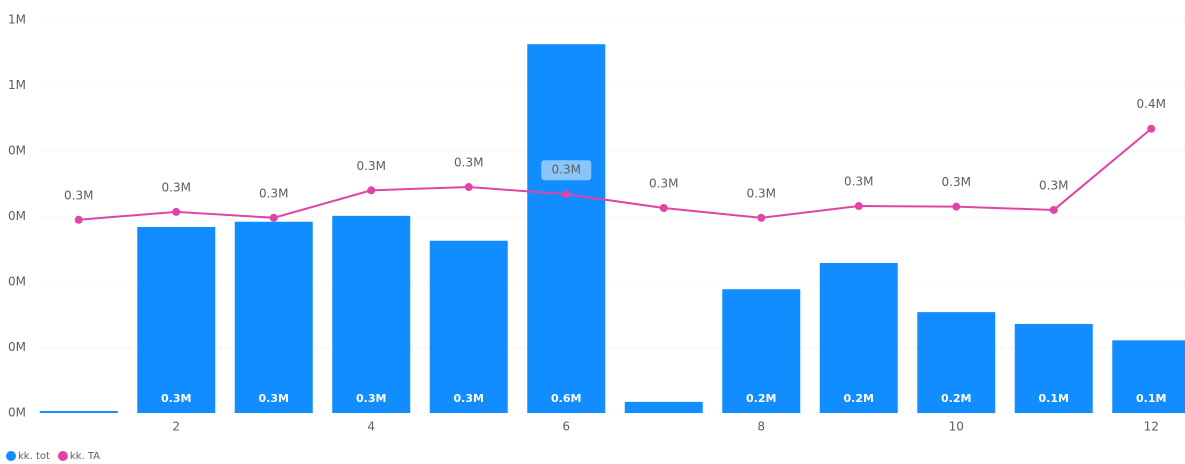  Describe the element at coordinates (1151, 104) in the screenshot. I see `point-label: 0.4M` at that location.